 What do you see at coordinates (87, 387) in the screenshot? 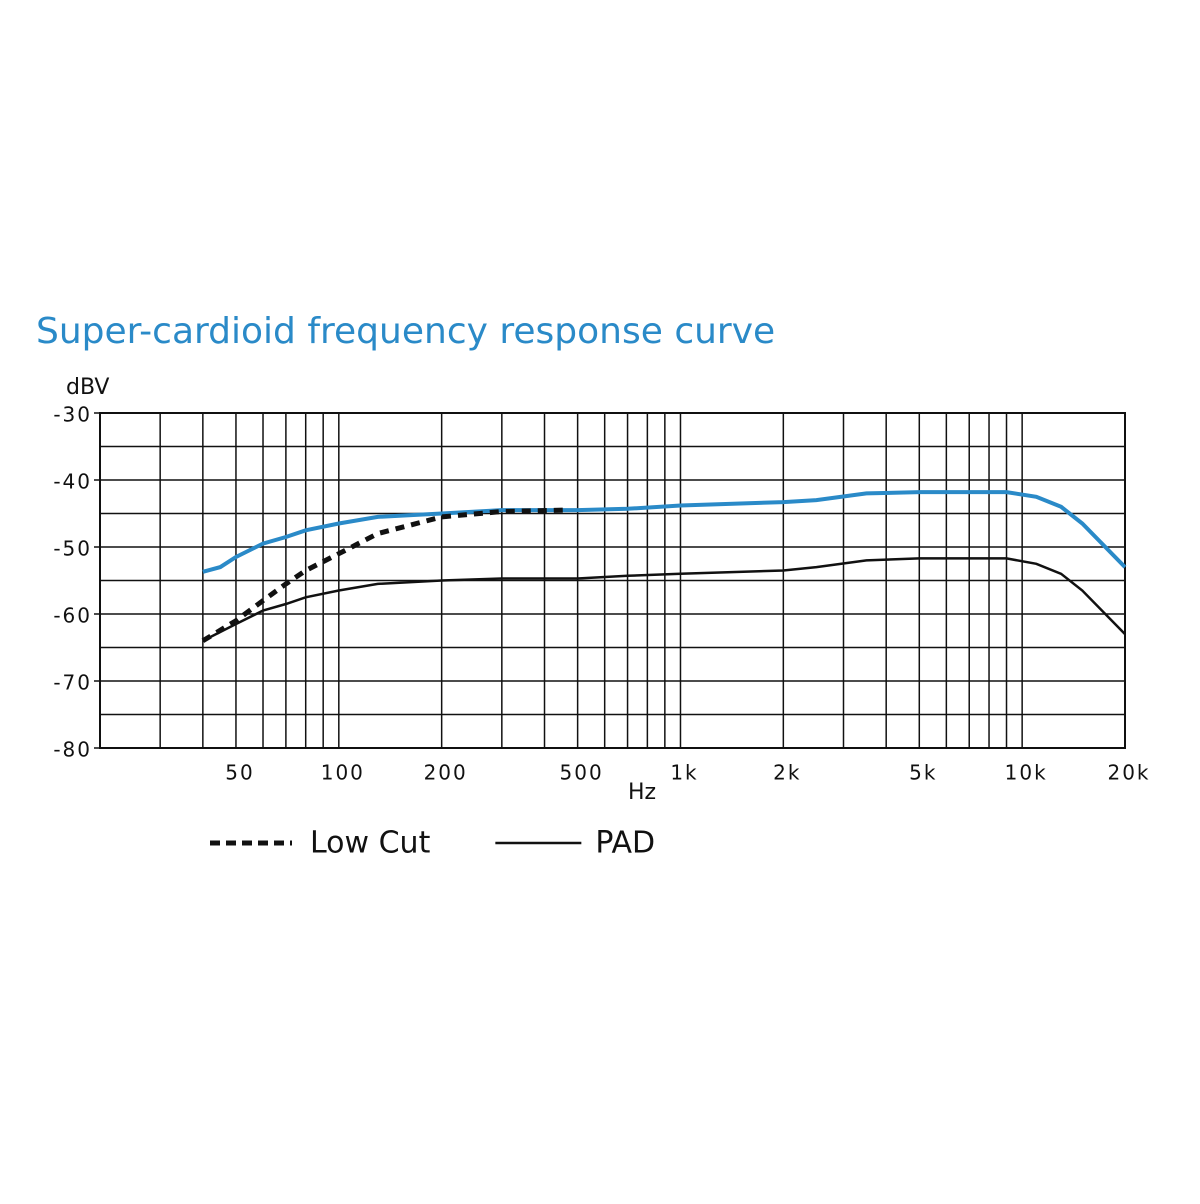
I see `y-axis-label: dBV` at bounding box center [87, 387].